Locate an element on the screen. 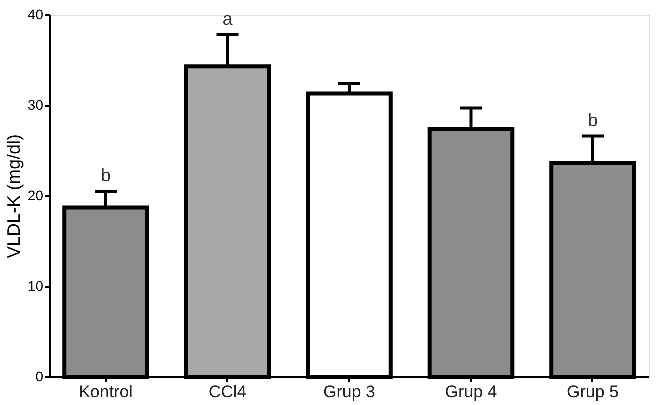 Image resolution: width=657 pixels, height=405 pixels. y-tick-label: 20 is located at coordinates (36, 196).